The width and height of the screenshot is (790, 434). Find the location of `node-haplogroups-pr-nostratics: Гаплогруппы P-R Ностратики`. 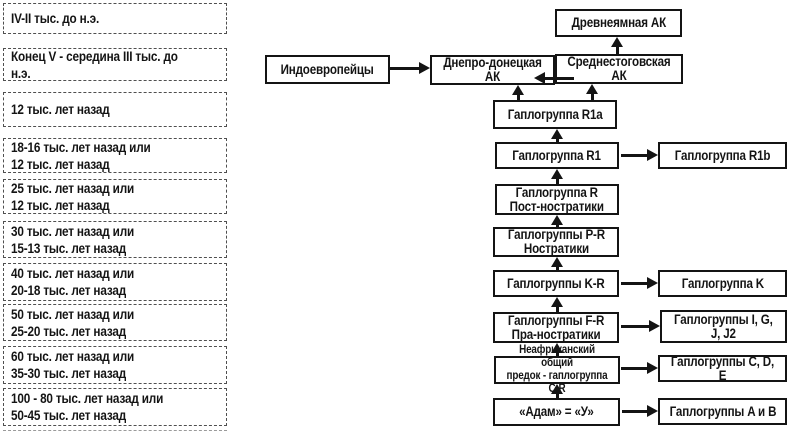

node-haplogroups-pr-nostratics: Гаплогруппы P-R Ностратики is located at coordinates (556, 242).